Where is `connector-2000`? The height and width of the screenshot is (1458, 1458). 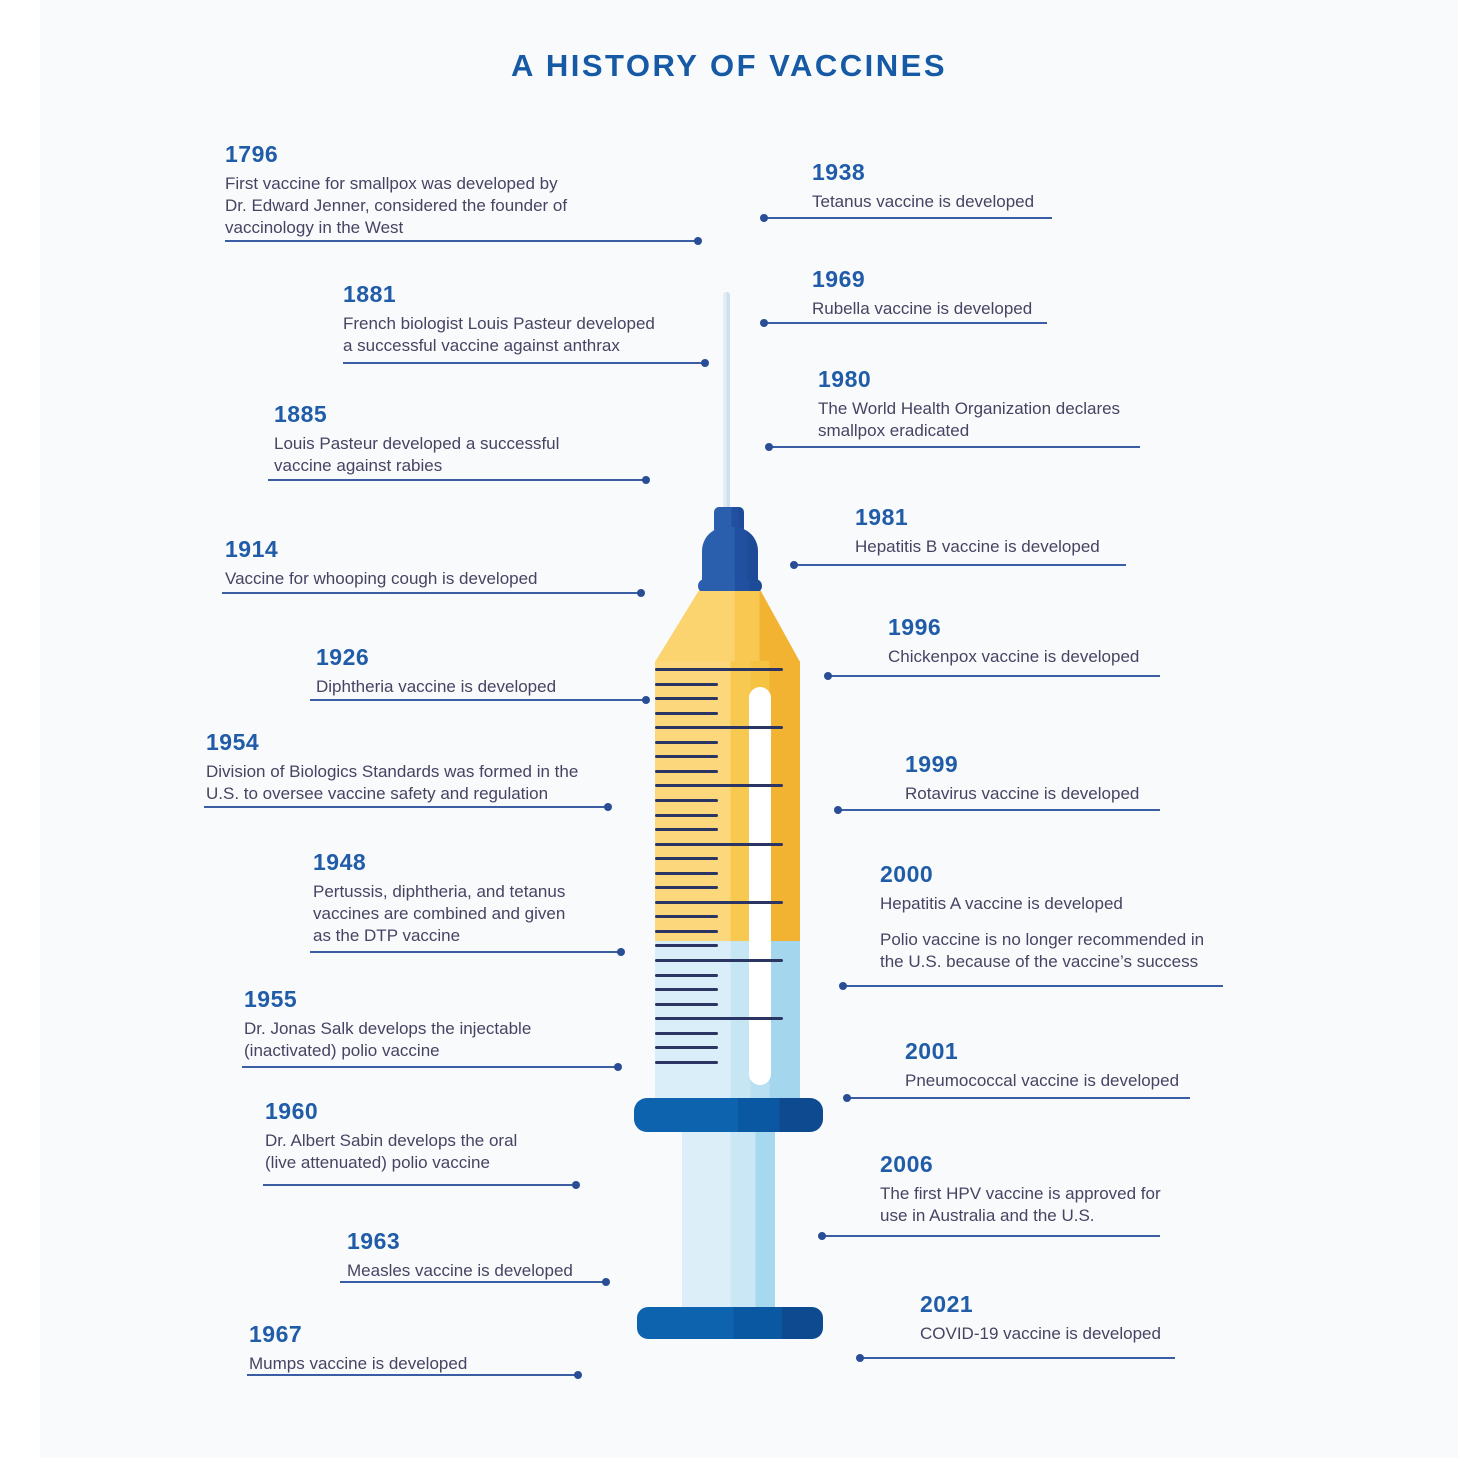 connector-2000 is located at coordinates (1031, 986).